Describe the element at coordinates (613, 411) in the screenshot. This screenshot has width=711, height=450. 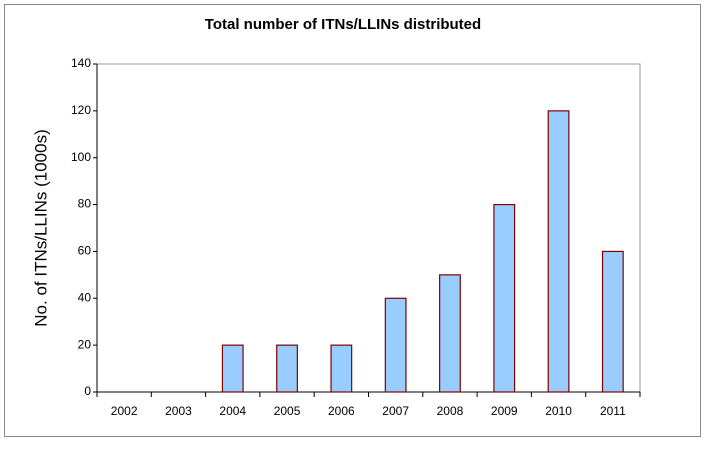
I see `x-tick-label: 2011` at that location.